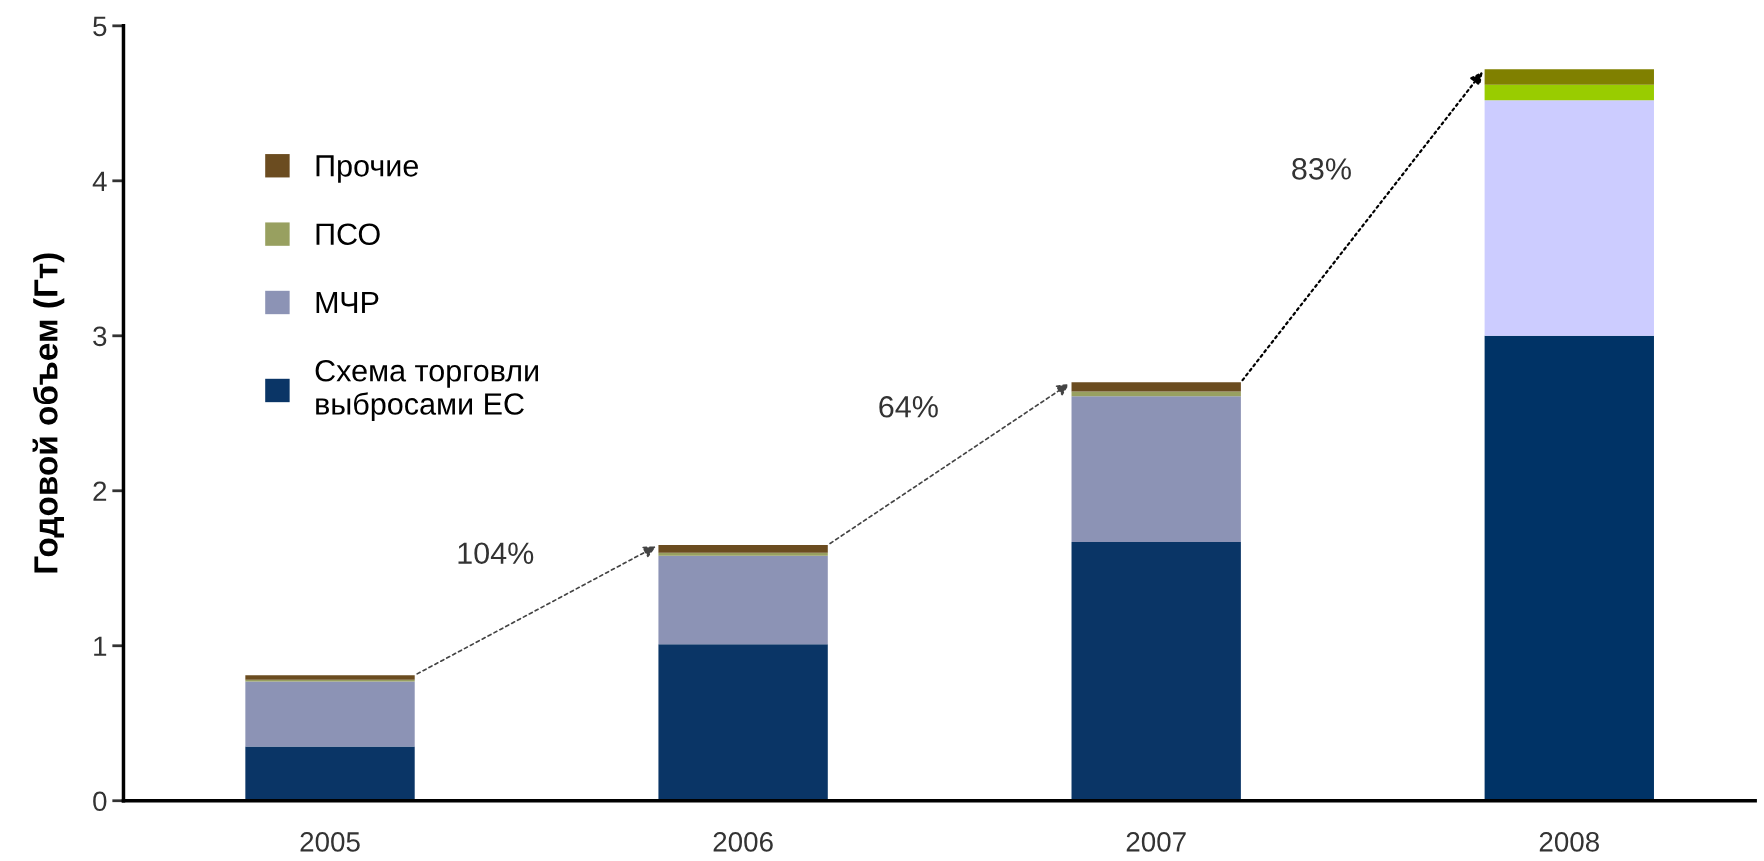 This screenshot has height=861, width=1764. Describe the element at coordinates (426, 390) in the screenshot. I see `legend-label: Схема торговли выбросами ЕС` at that location.